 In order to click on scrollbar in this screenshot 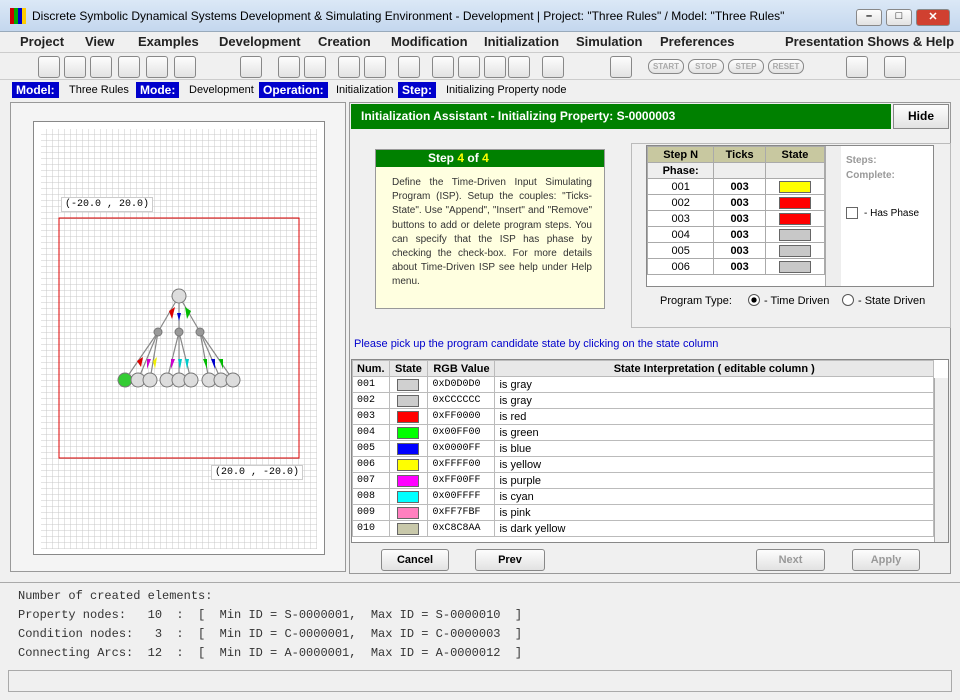, I will do `click(941, 460)`.